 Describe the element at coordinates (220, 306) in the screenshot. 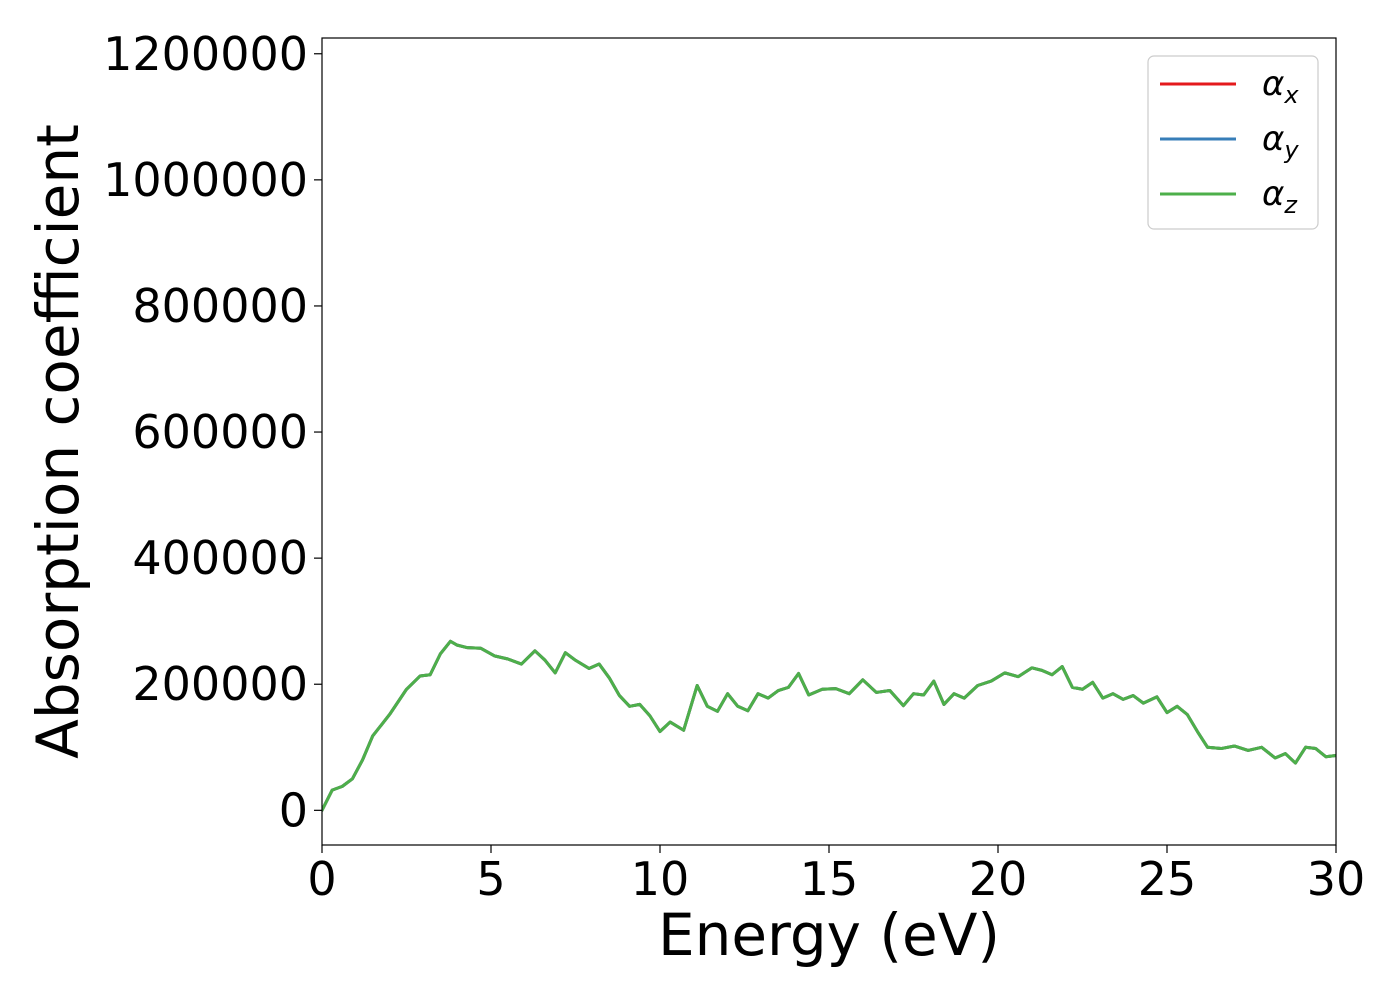

I see `y-tick-label: 800000` at that location.